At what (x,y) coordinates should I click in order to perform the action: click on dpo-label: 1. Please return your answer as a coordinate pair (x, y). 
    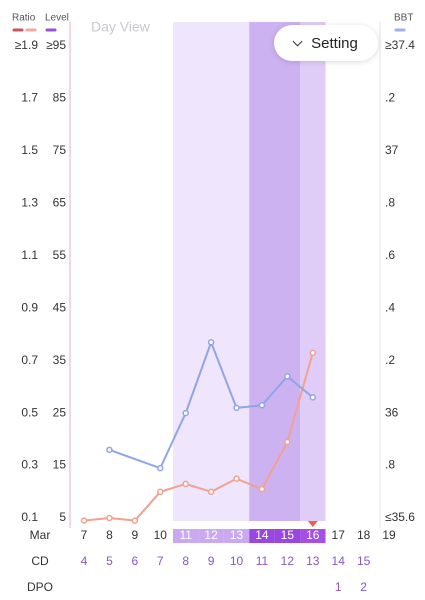
    Looking at the image, I should click on (338, 587).